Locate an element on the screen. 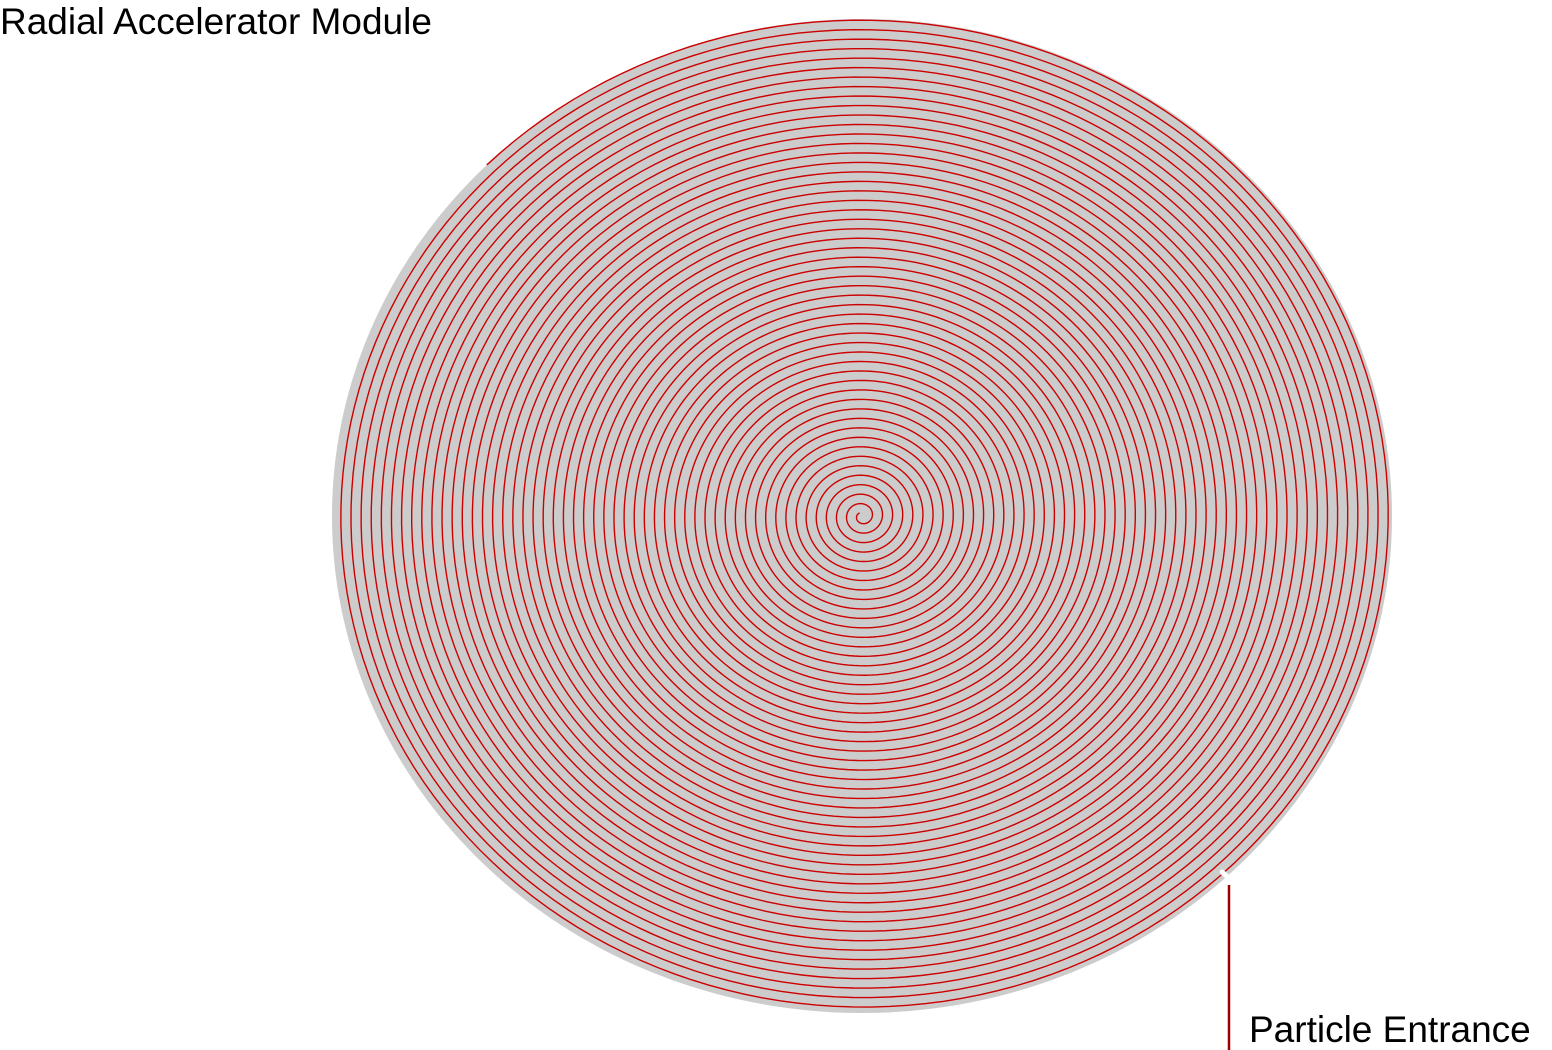 The width and height of the screenshot is (1552, 1050). diagram-title: Radial Accelerator Module is located at coordinates (216, 21).